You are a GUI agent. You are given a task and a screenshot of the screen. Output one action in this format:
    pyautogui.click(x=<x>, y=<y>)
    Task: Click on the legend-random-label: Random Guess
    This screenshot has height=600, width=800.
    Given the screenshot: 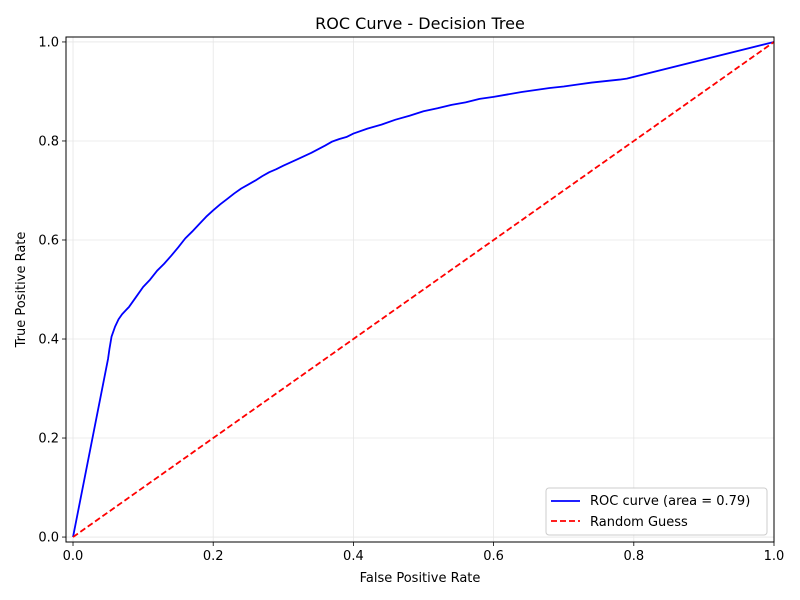 What is the action you would take?
    pyautogui.click(x=639, y=522)
    